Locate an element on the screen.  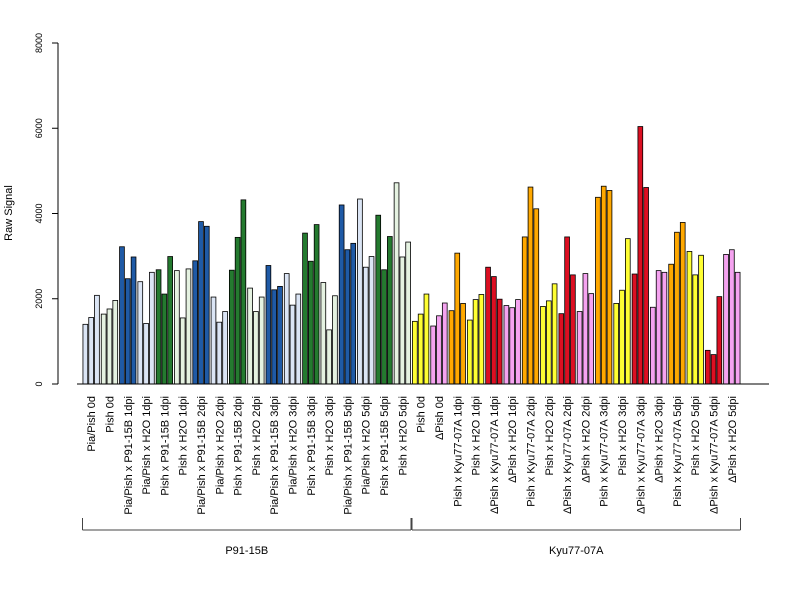
category-label: Pia/Pish 0d is located at coordinates (92, 424).